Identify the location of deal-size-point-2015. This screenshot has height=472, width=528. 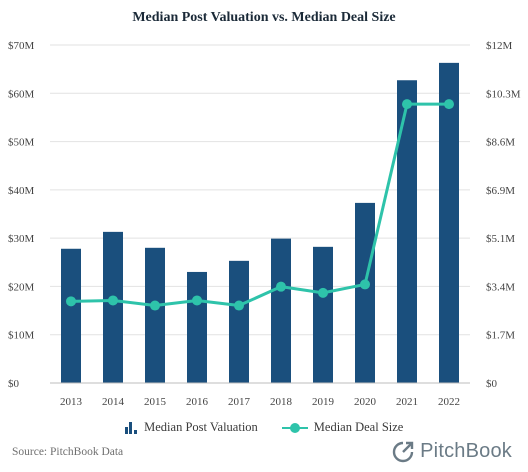
(155, 305).